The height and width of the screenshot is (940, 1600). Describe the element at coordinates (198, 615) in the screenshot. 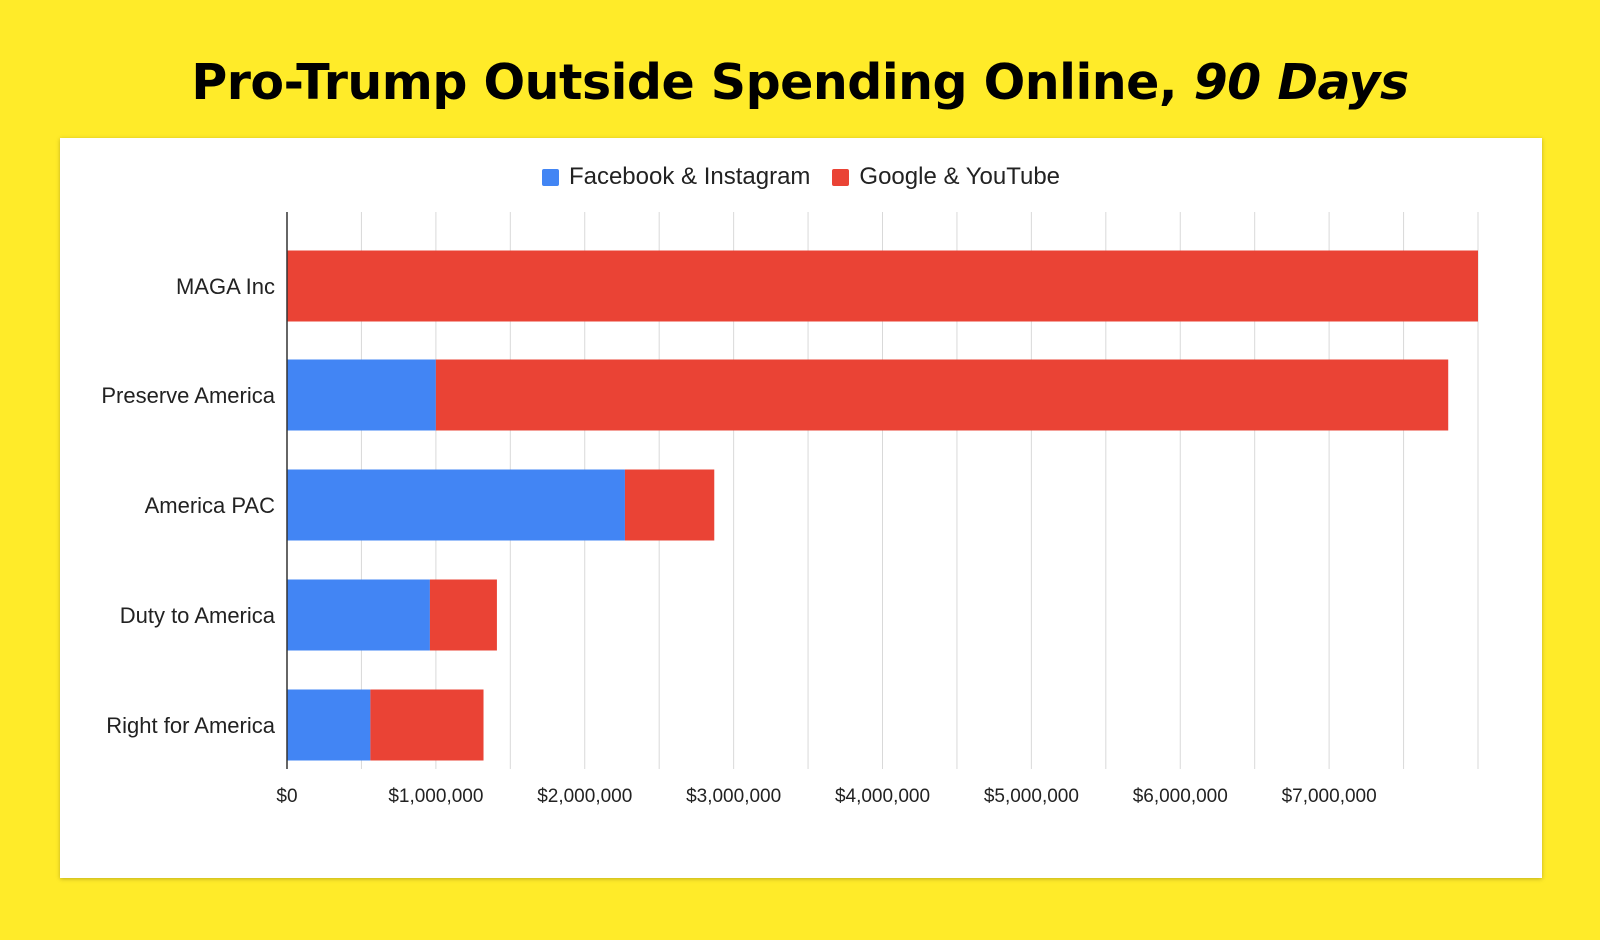

I see `category-label: Duty to America` at that location.